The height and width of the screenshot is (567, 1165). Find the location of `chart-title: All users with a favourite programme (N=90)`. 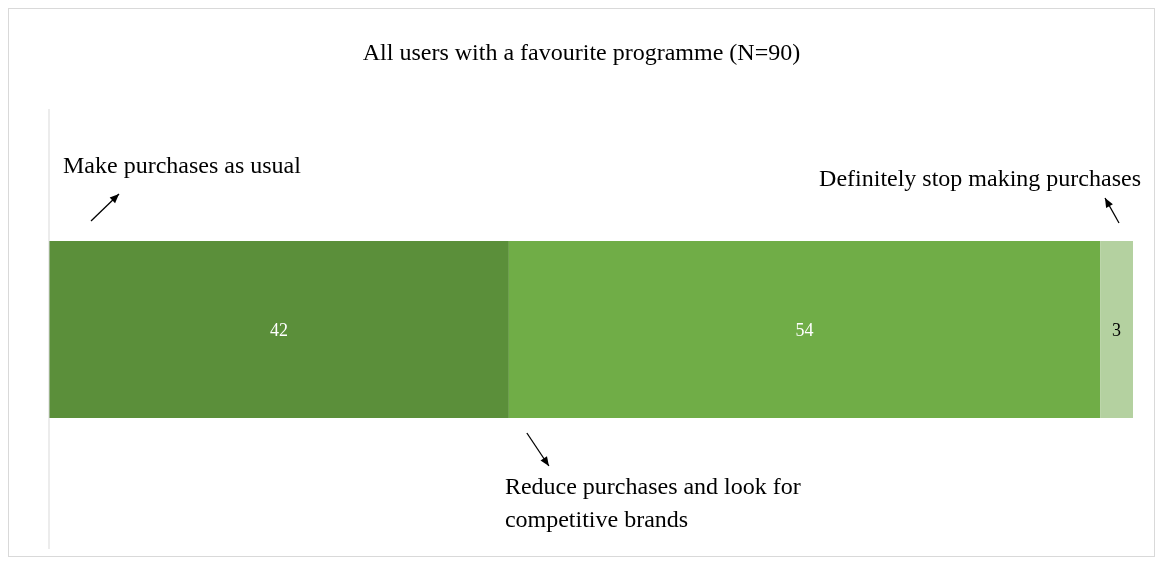

chart-title: All users with a favourite programme (N=90) is located at coordinates (581, 52).